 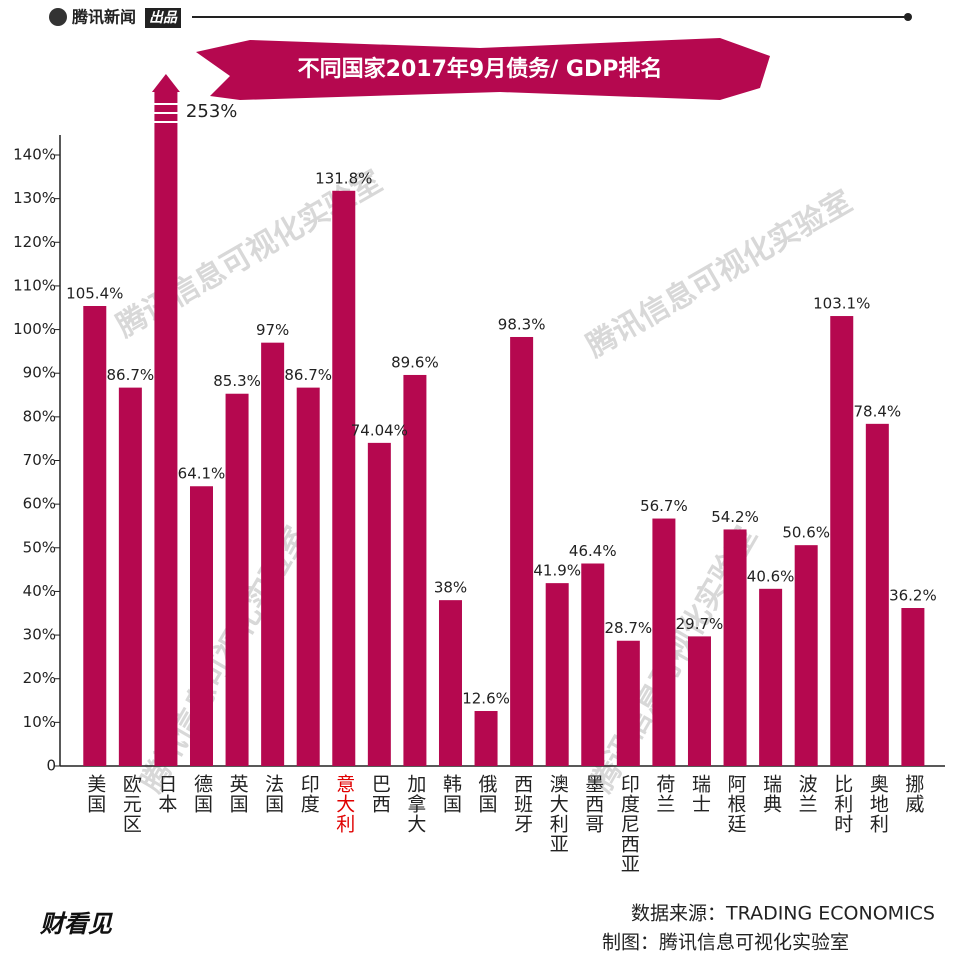 What do you see at coordinates (771, 576) in the screenshot?
I see `value-label: 40.6%` at bounding box center [771, 576].